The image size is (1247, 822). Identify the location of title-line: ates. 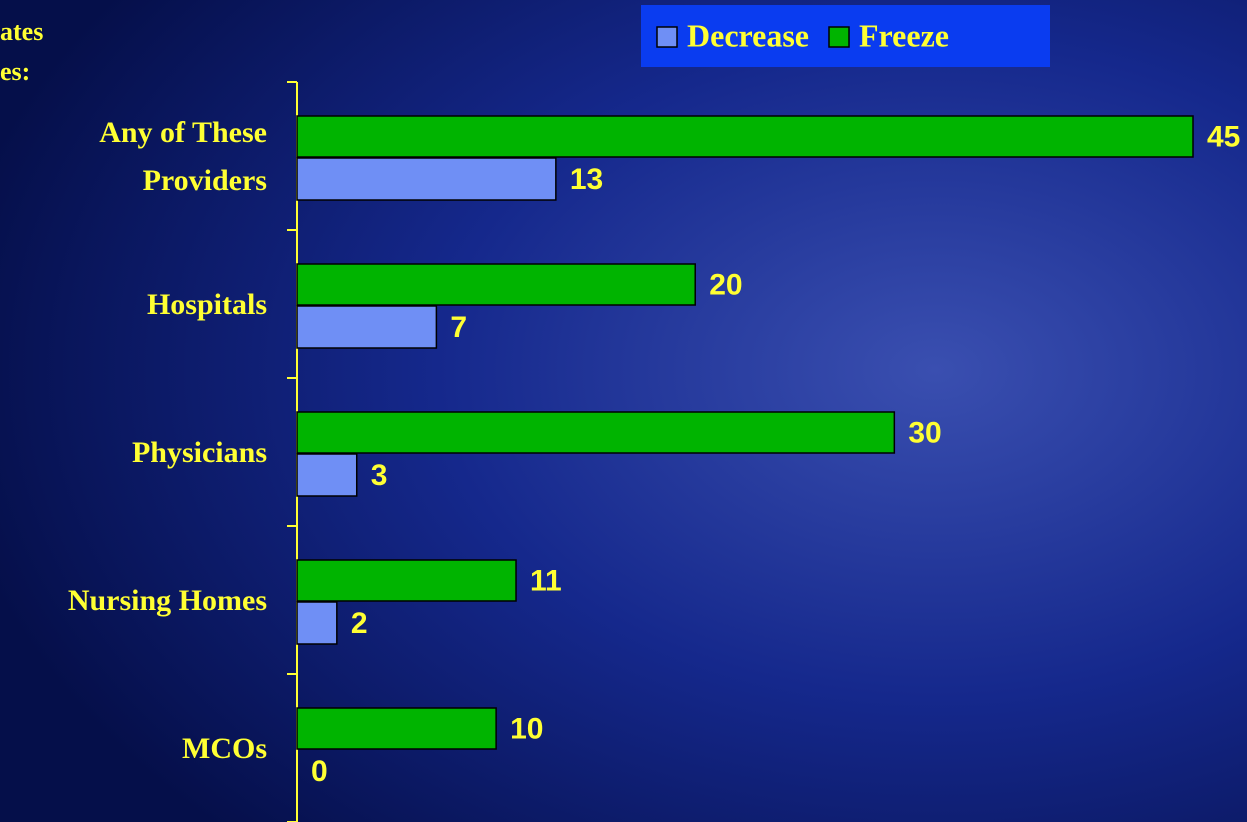
(21, 31).